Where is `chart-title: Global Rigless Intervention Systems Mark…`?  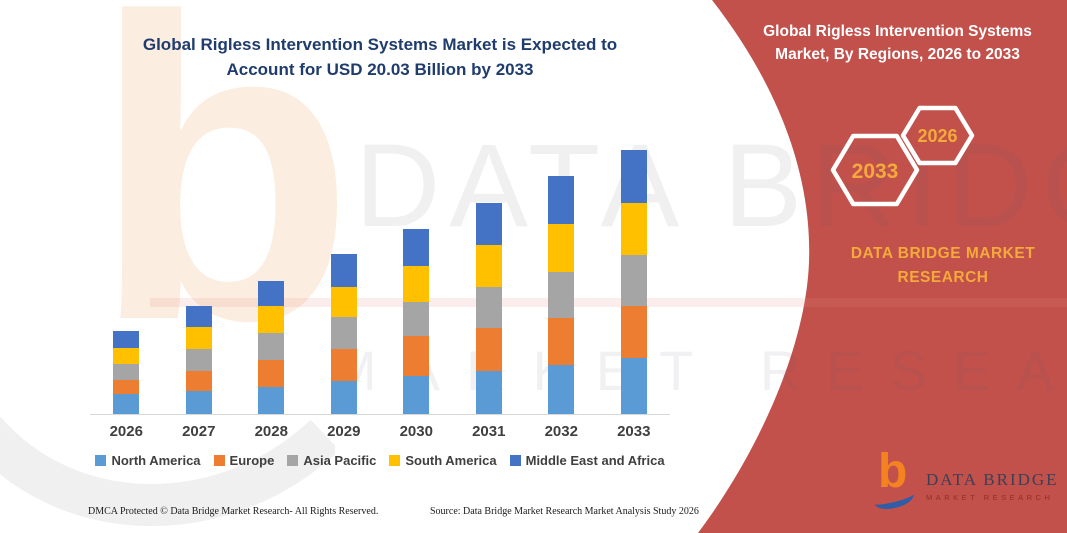 chart-title: Global Rigless Intervention Systems Mark… is located at coordinates (380, 57).